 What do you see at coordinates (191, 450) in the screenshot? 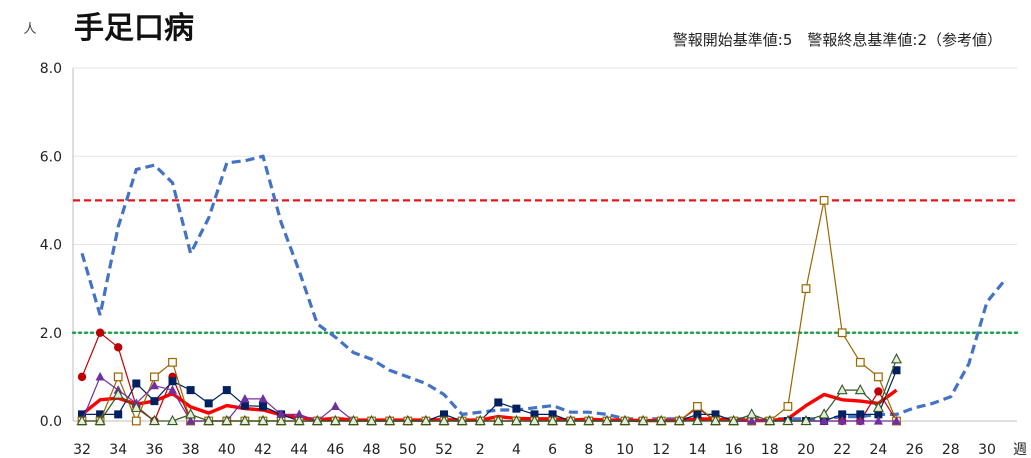
I see `x-tick-label: 38` at bounding box center [191, 450].